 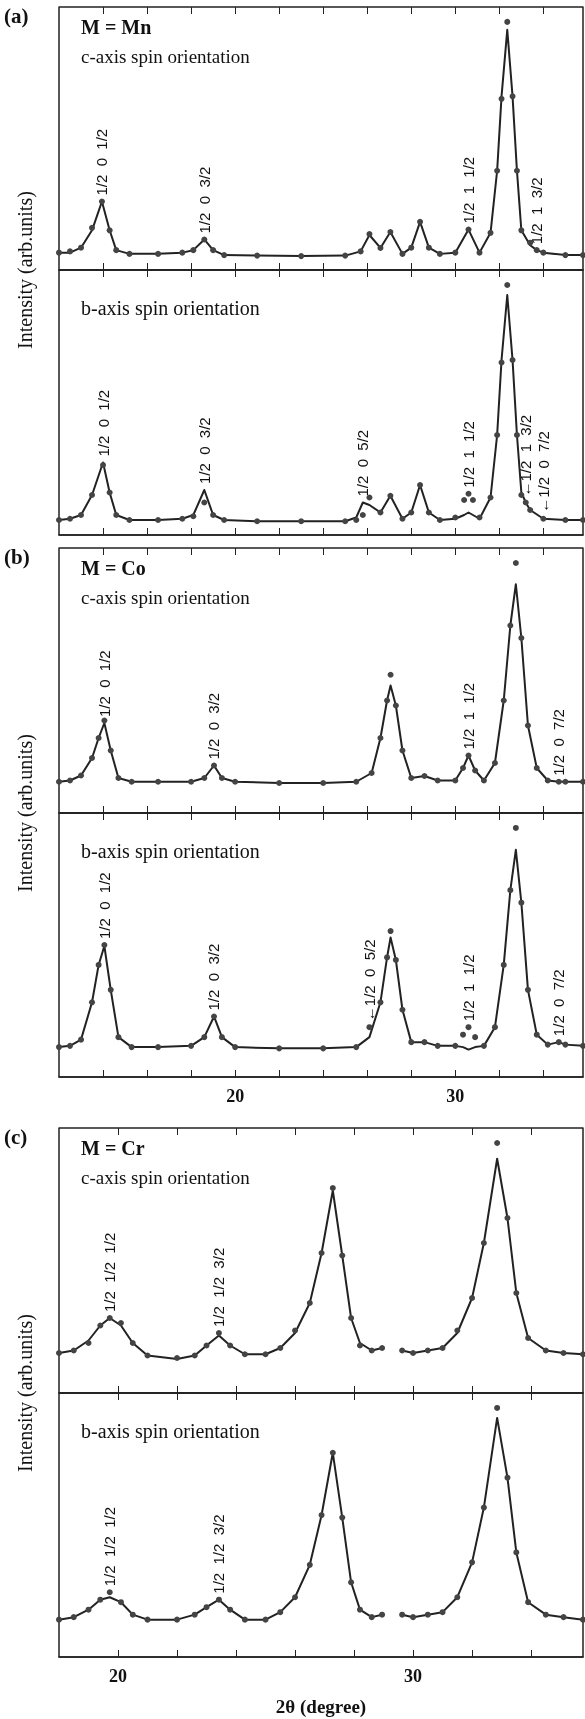 What do you see at coordinates (369, 980) in the screenshot?
I see `annotation: ←1/2 0 5/2` at bounding box center [369, 980].